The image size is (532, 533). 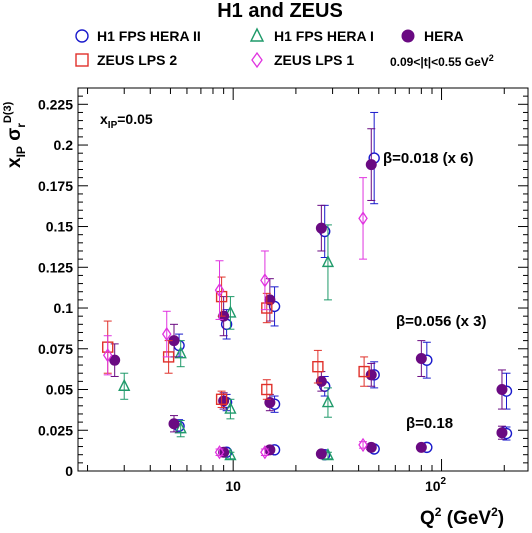 I want to click on y-tick-label: 0.175, so click(x=55, y=186).